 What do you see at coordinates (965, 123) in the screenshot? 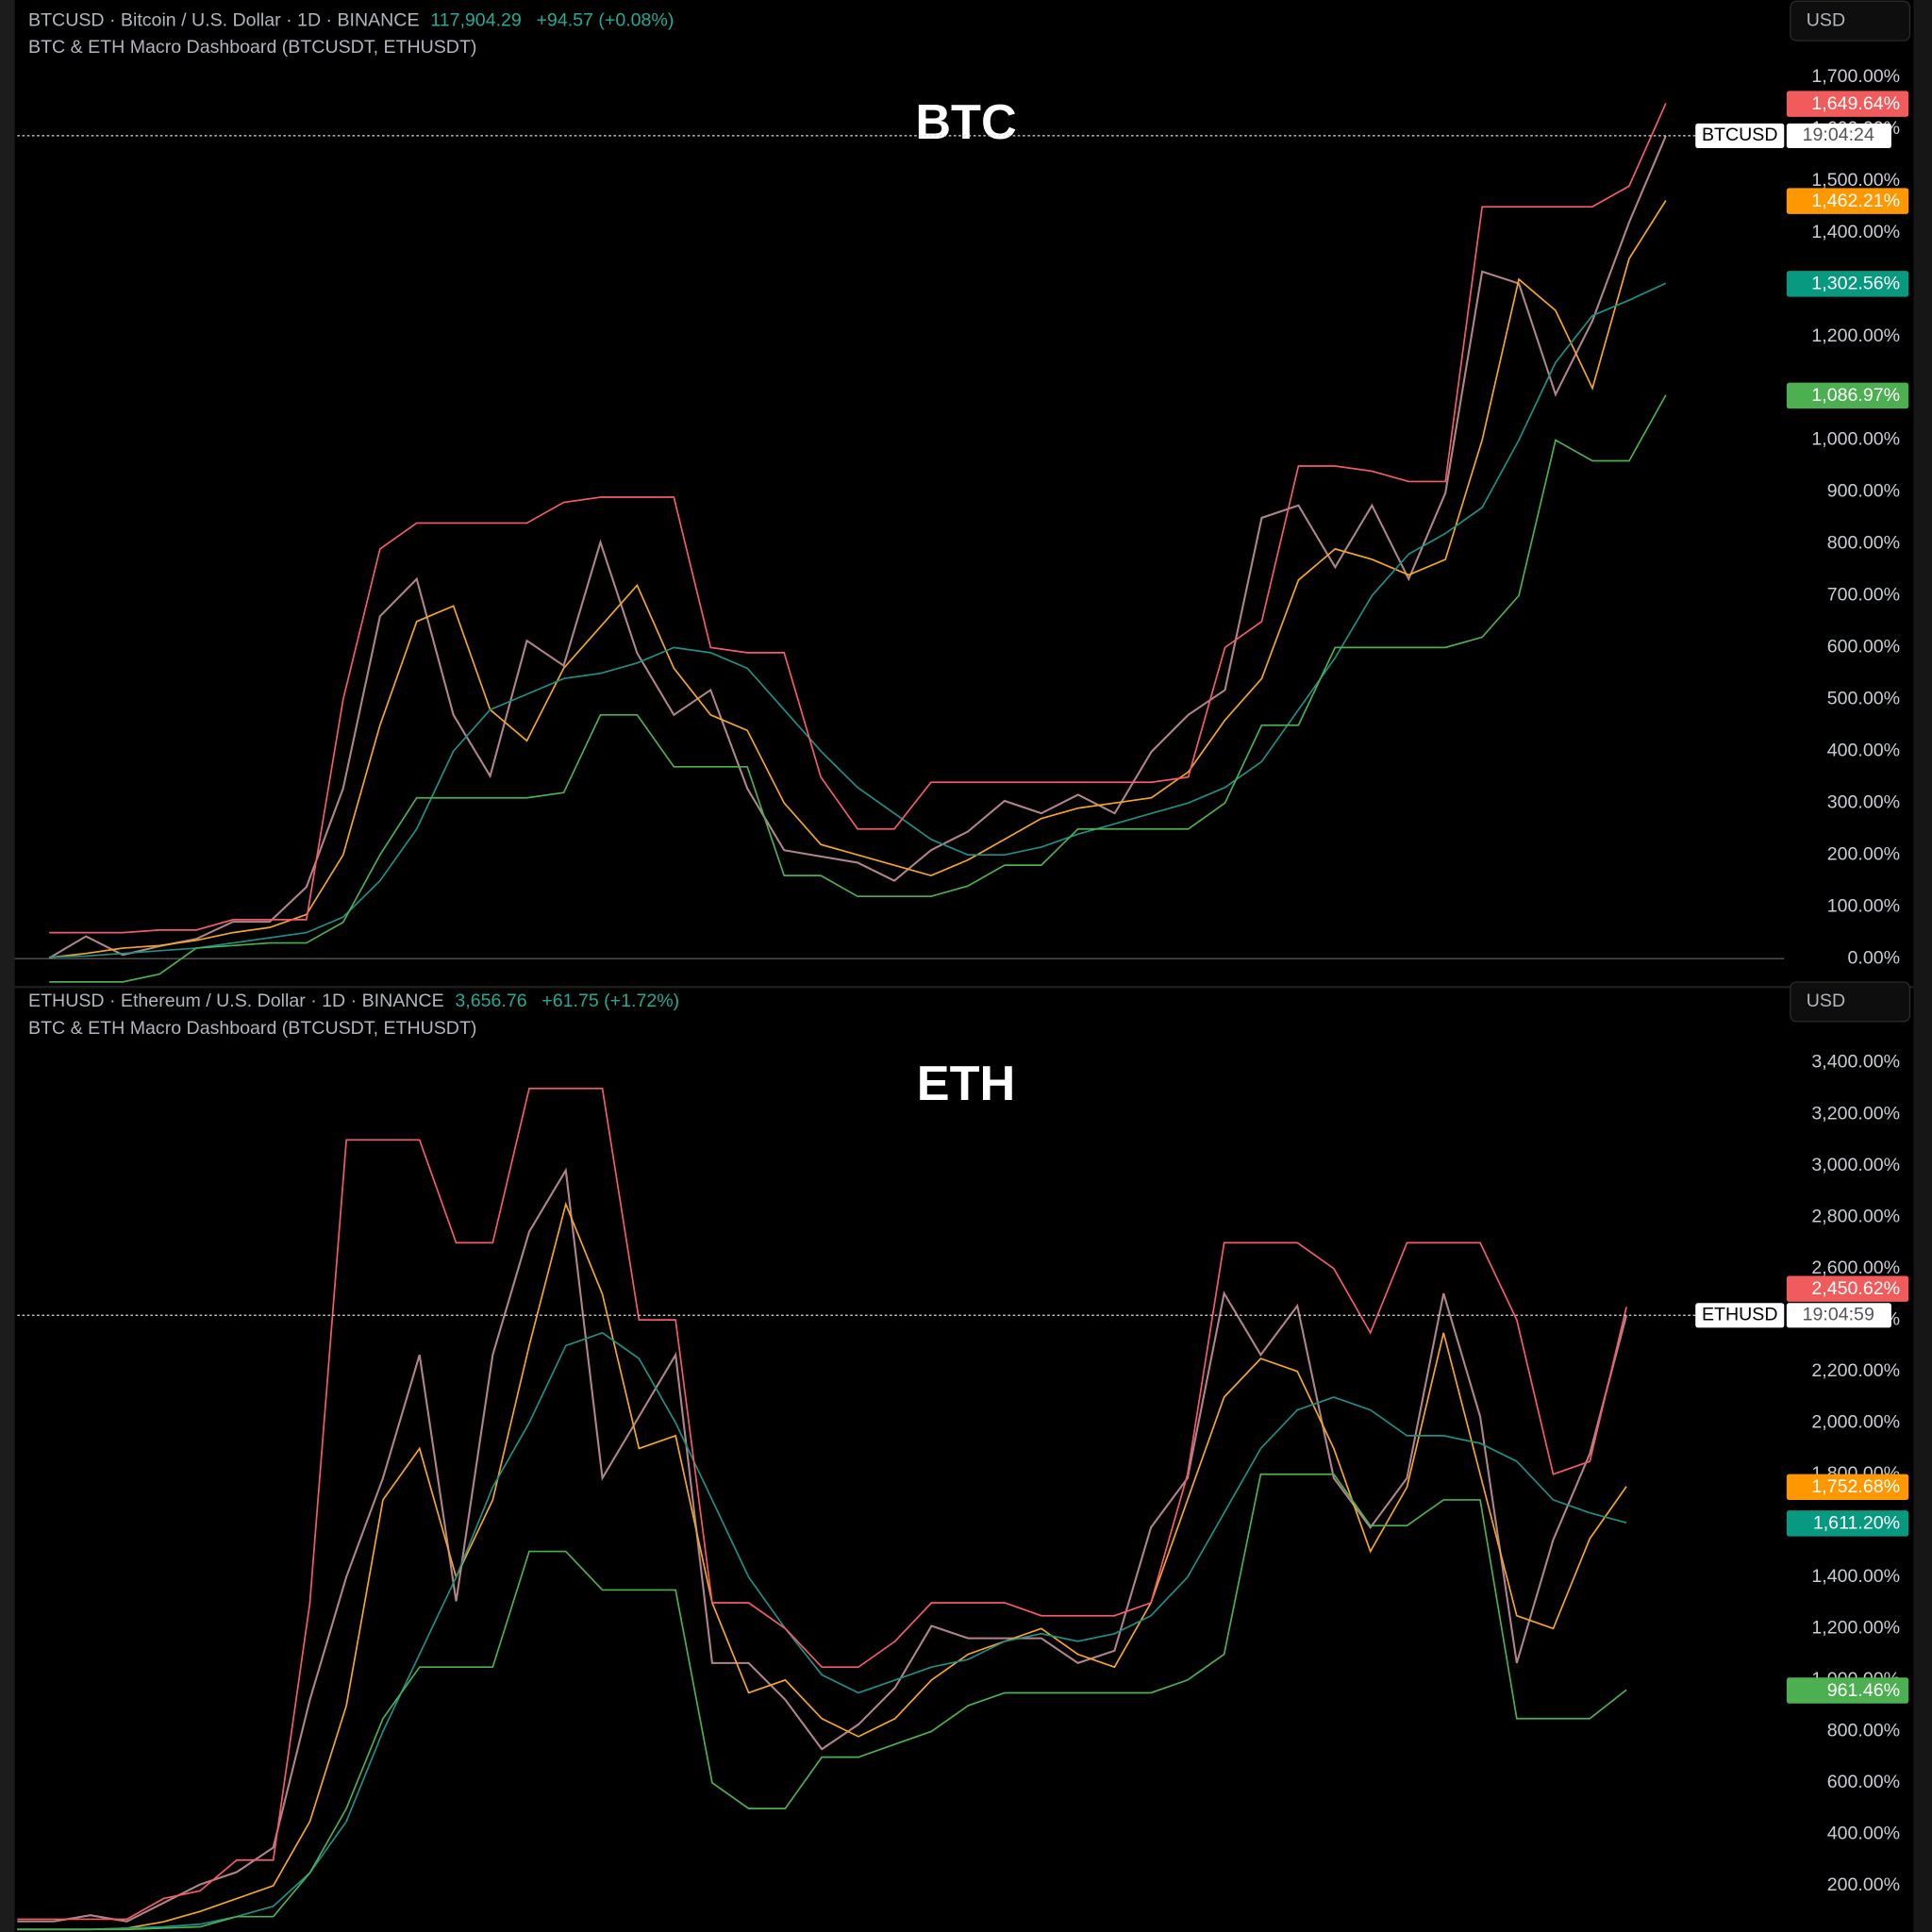
I see `chart-title: BTC` at bounding box center [965, 123].